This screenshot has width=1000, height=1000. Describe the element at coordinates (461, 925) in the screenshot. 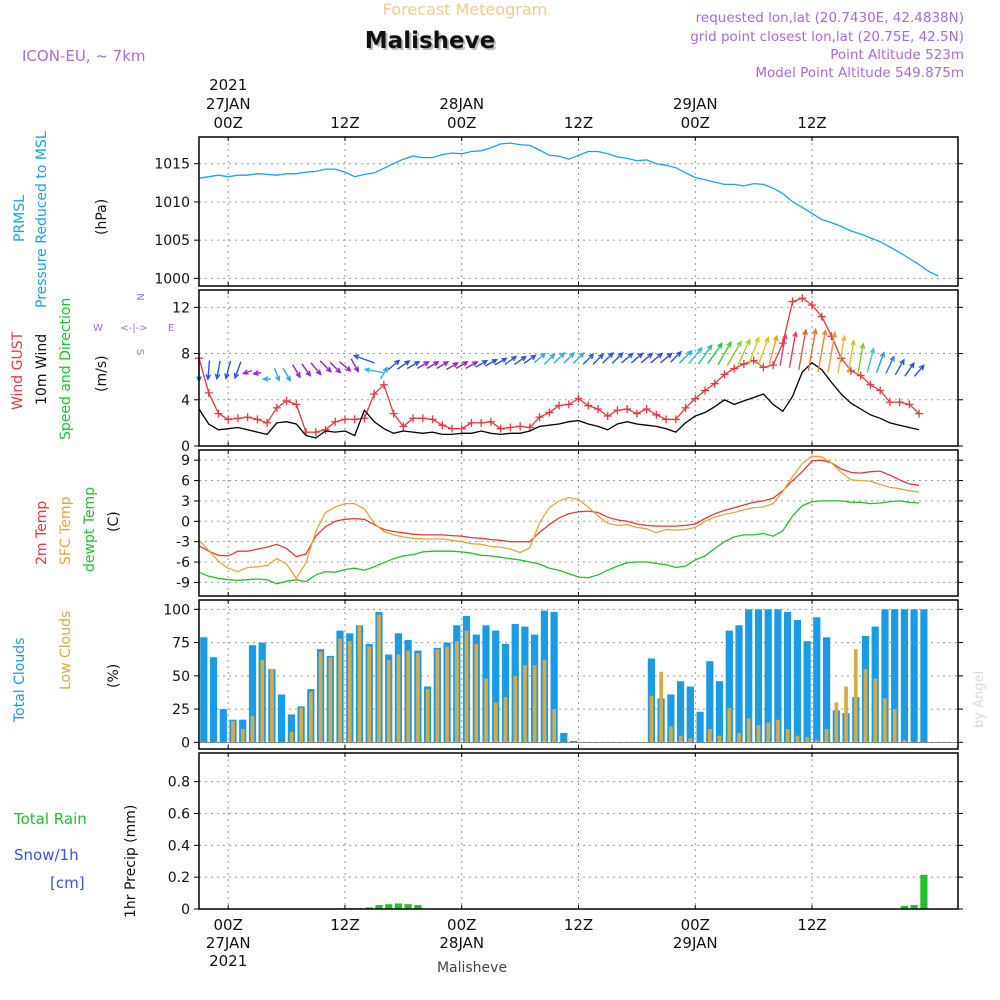

I see `time-label-bottom: 00Z` at that location.